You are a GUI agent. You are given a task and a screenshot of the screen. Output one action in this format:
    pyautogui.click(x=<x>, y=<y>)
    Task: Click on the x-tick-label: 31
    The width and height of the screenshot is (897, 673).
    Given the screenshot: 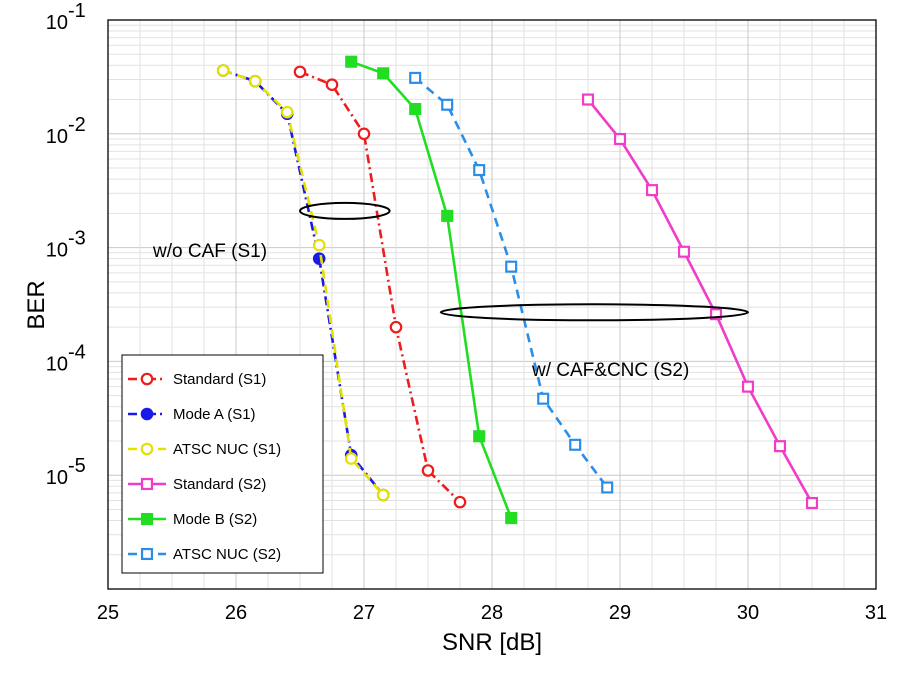 What is the action you would take?
    pyautogui.click(x=876, y=613)
    